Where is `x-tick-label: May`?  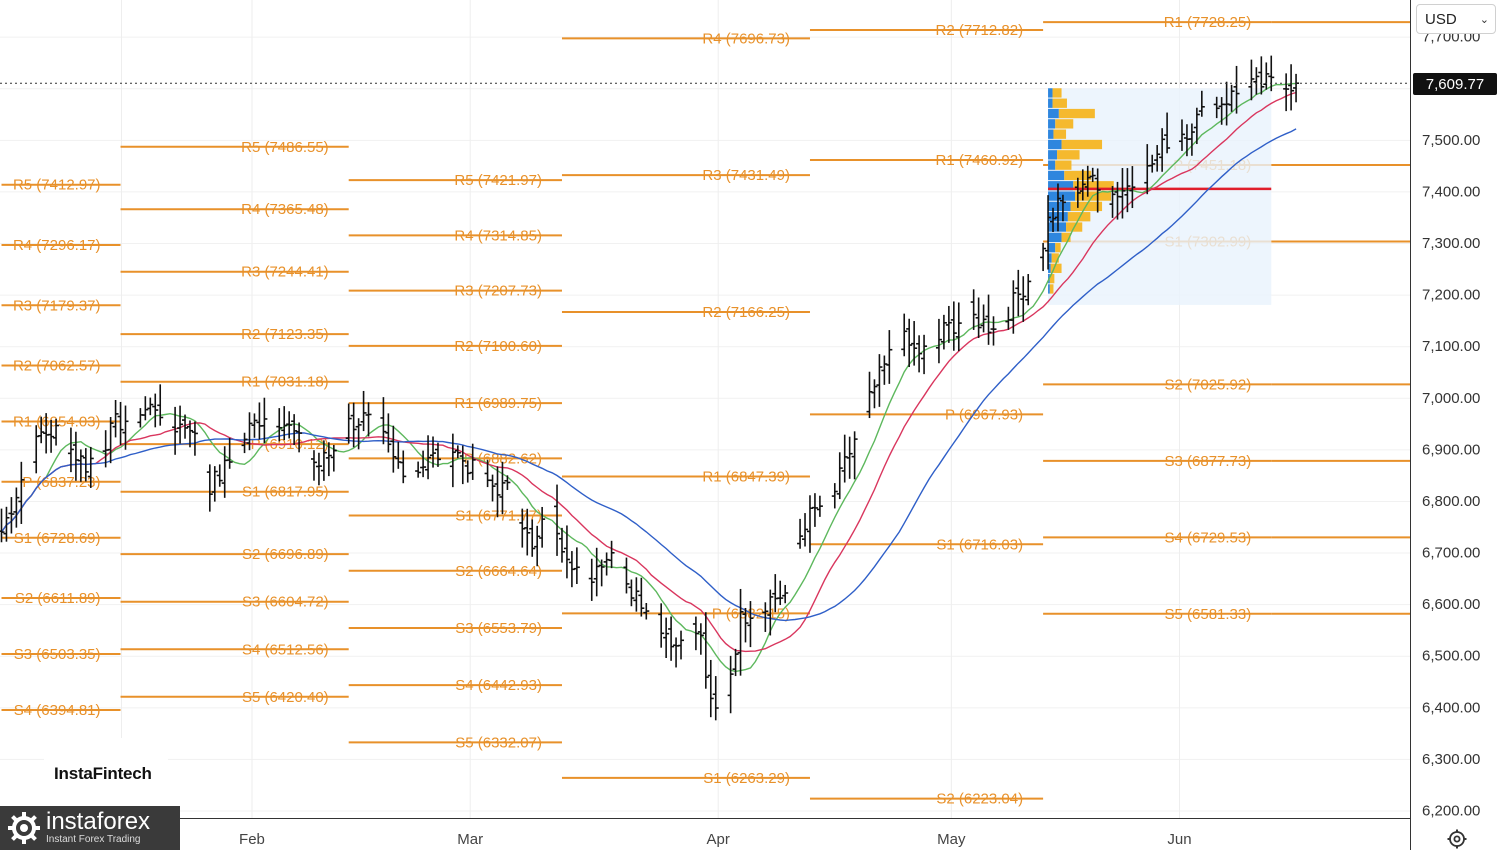 x-tick-label: May is located at coordinates (951, 839).